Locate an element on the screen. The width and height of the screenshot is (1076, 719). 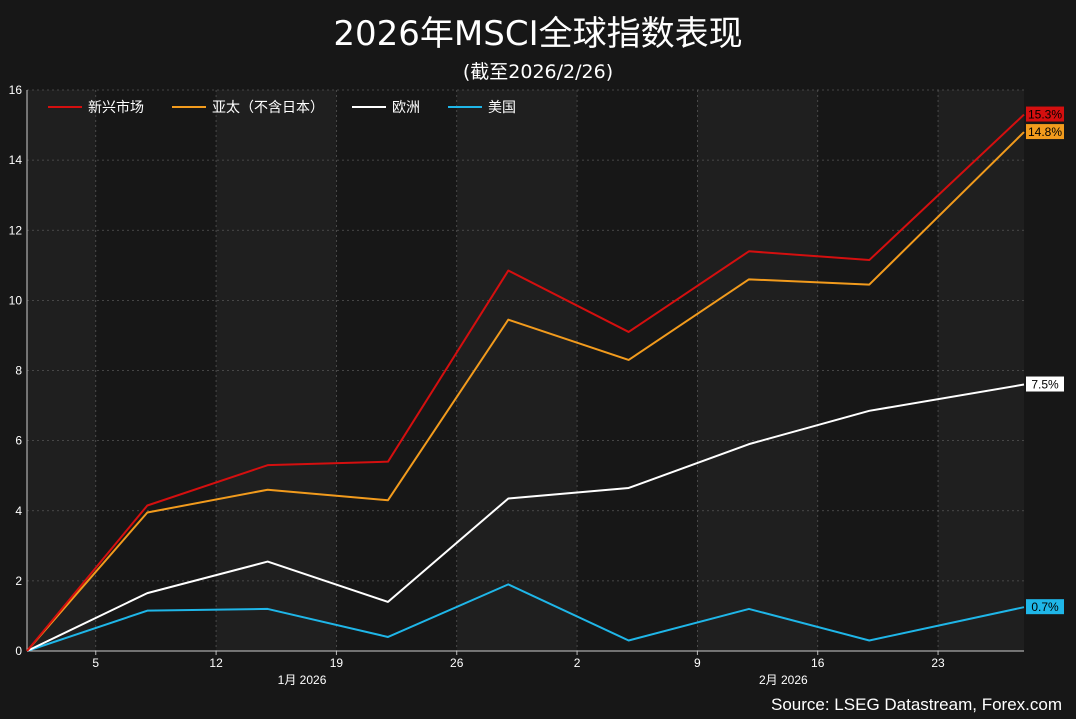
end-label-text: 14.8% is located at coordinates (1045, 132).